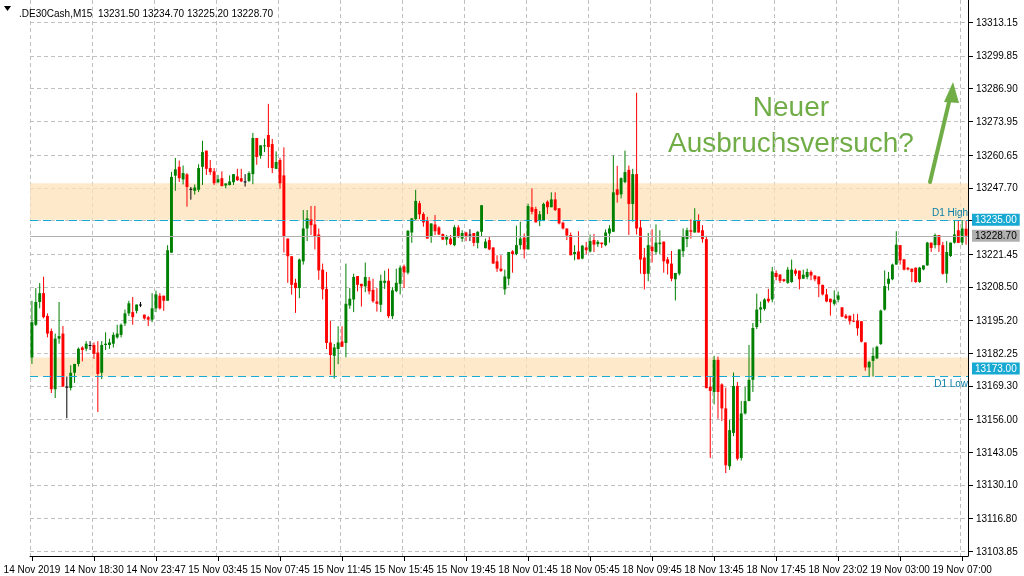 The image size is (1024, 576). What do you see at coordinates (900, 569) in the screenshot?
I see `x-tick-label: 19 Nov 03:00` at bounding box center [900, 569].